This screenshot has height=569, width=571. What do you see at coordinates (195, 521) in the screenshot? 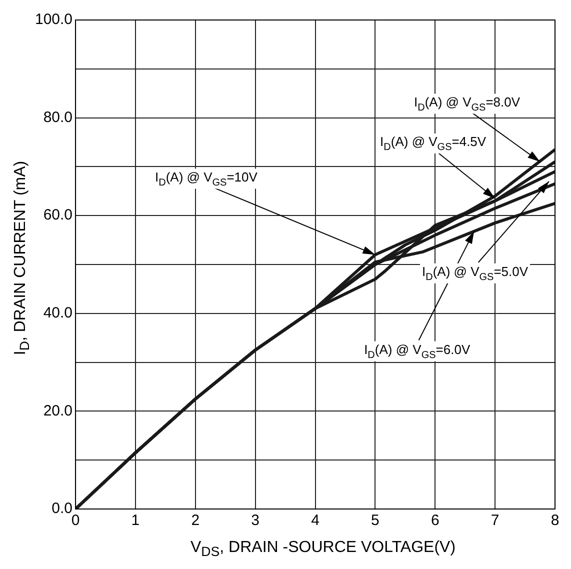
I see `x-tick-label: 2` at bounding box center [195, 521].